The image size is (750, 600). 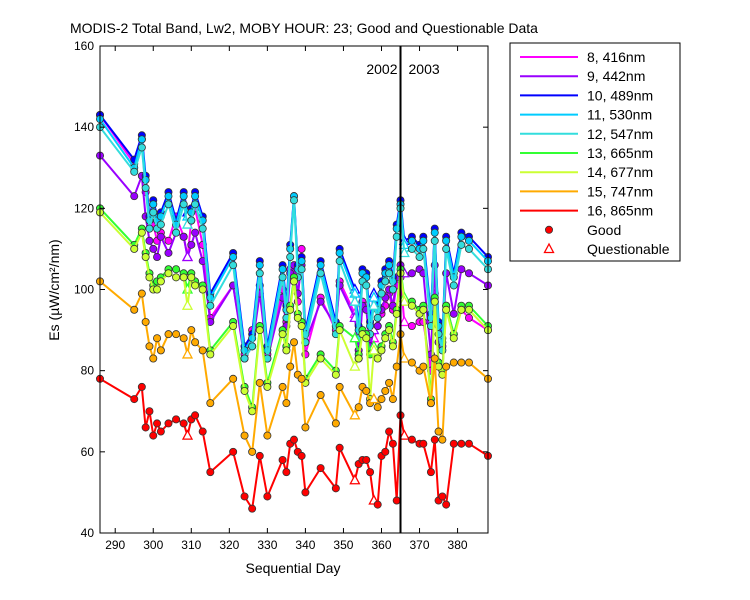 What do you see at coordinates (619, 115) in the screenshot?
I see `legend-entry-11-530nm: 11, 530nm` at bounding box center [619, 115].